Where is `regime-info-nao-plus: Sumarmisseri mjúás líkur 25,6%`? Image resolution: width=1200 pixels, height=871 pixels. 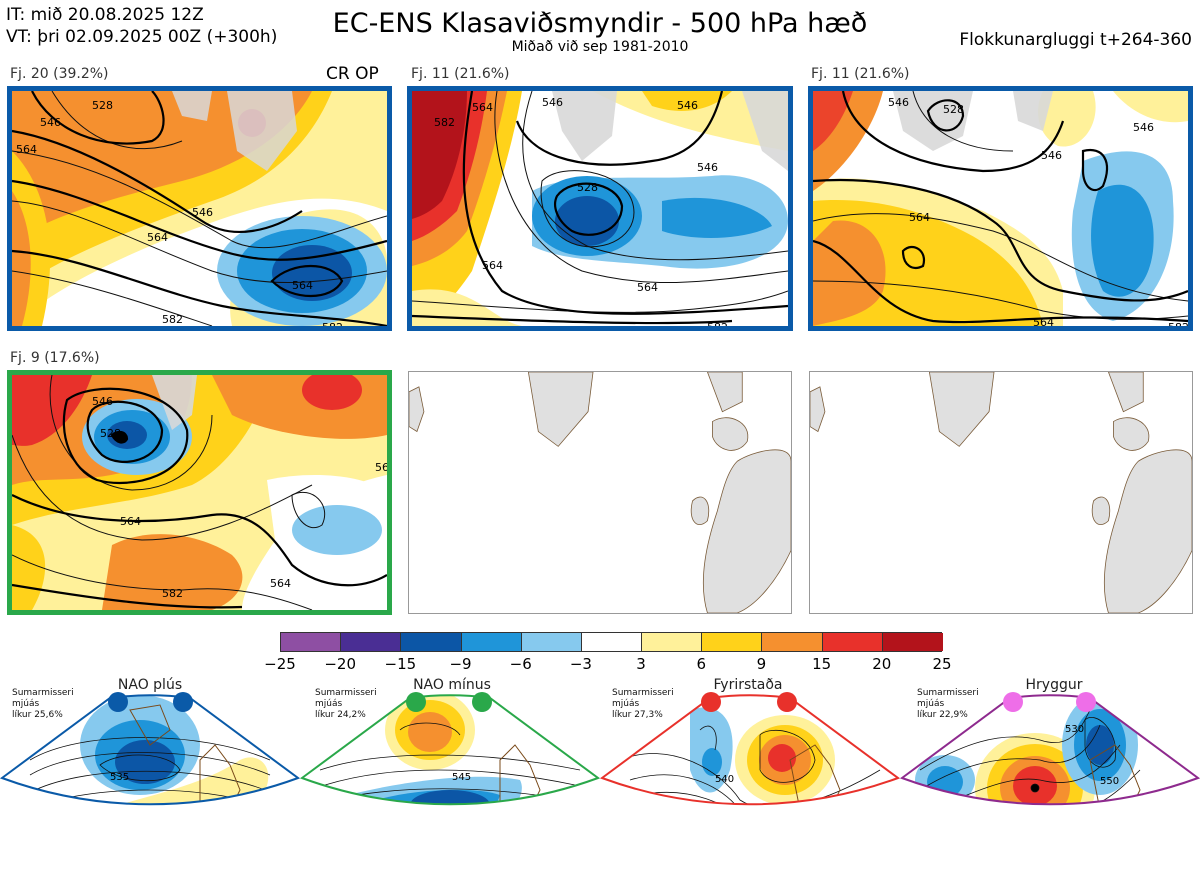
regime-info-nao-plus: Sumarmisseri mjúás líkur 25,6% is located at coordinates (43, 704).